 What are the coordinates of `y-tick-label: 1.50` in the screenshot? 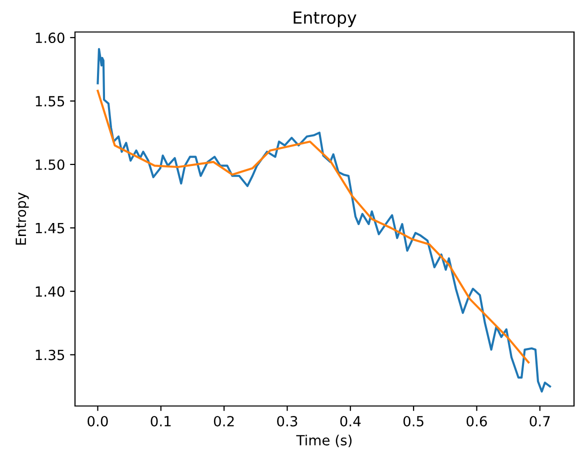 It's located at (50, 164).